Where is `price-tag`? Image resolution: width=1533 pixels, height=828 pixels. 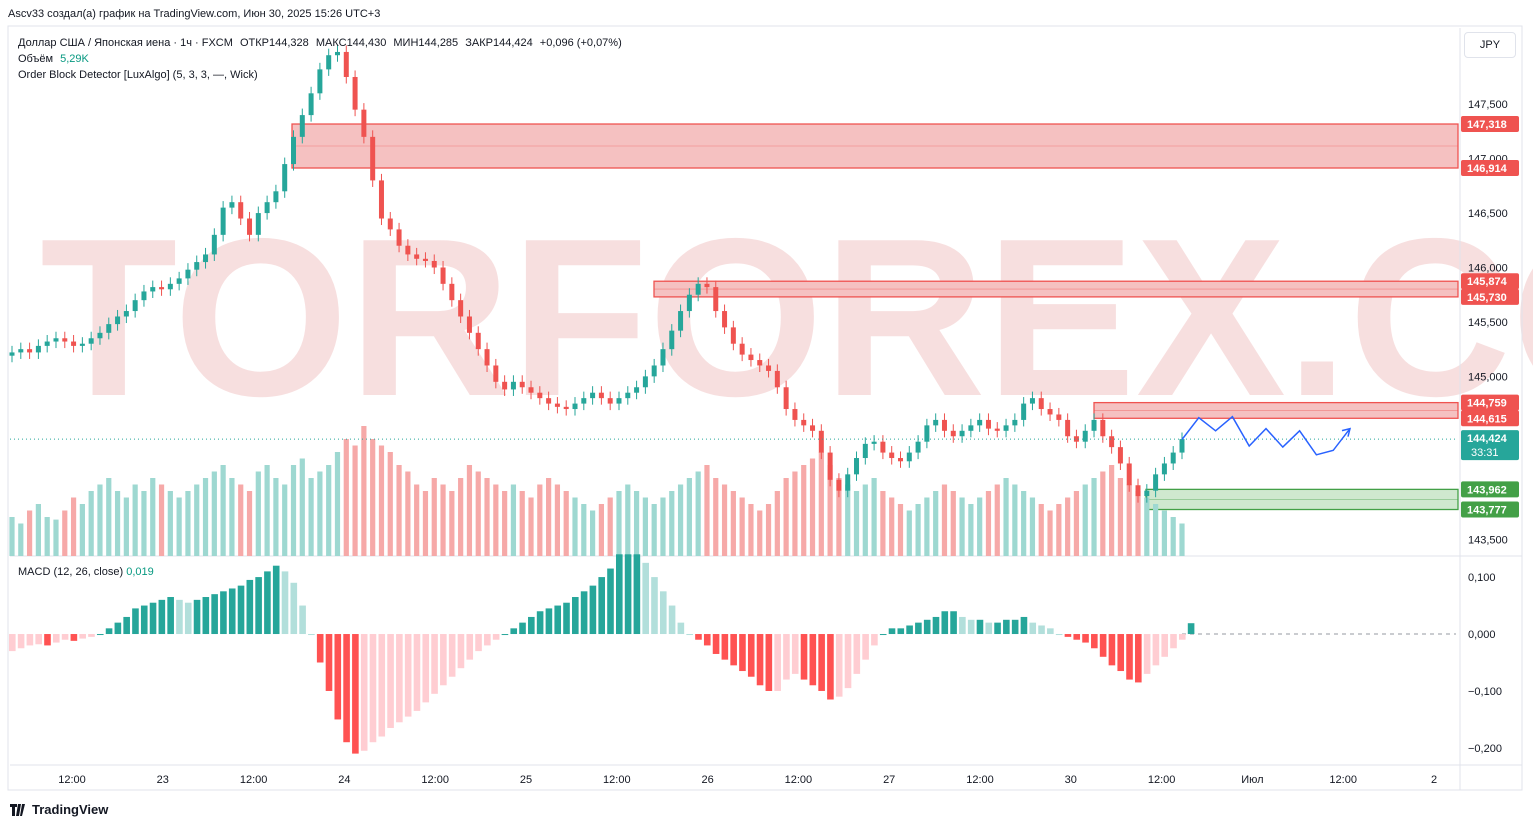 price-tag is located at coordinates (1490, 489).